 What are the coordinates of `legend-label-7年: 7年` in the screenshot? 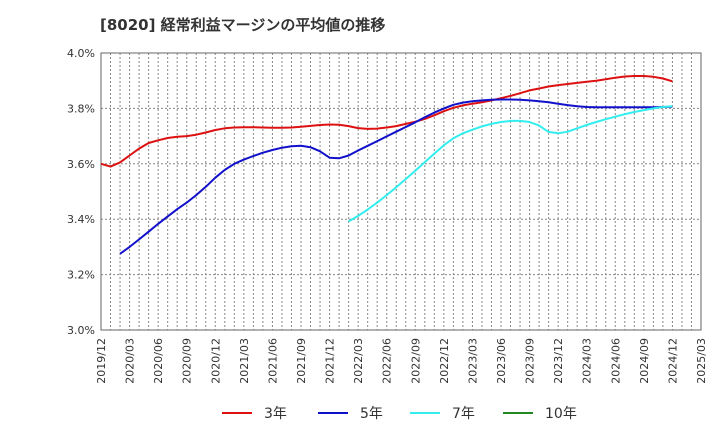 It's located at (463, 414).